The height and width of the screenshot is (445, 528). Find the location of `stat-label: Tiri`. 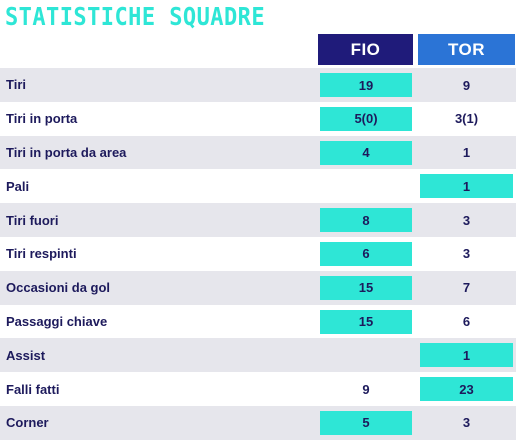

stat-label: Tiri is located at coordinates (16, 85).